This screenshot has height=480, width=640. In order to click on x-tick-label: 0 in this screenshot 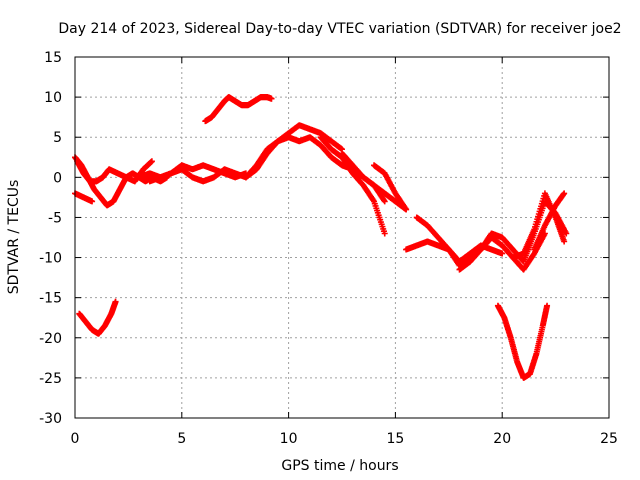, I will do `click(75, 439)`.